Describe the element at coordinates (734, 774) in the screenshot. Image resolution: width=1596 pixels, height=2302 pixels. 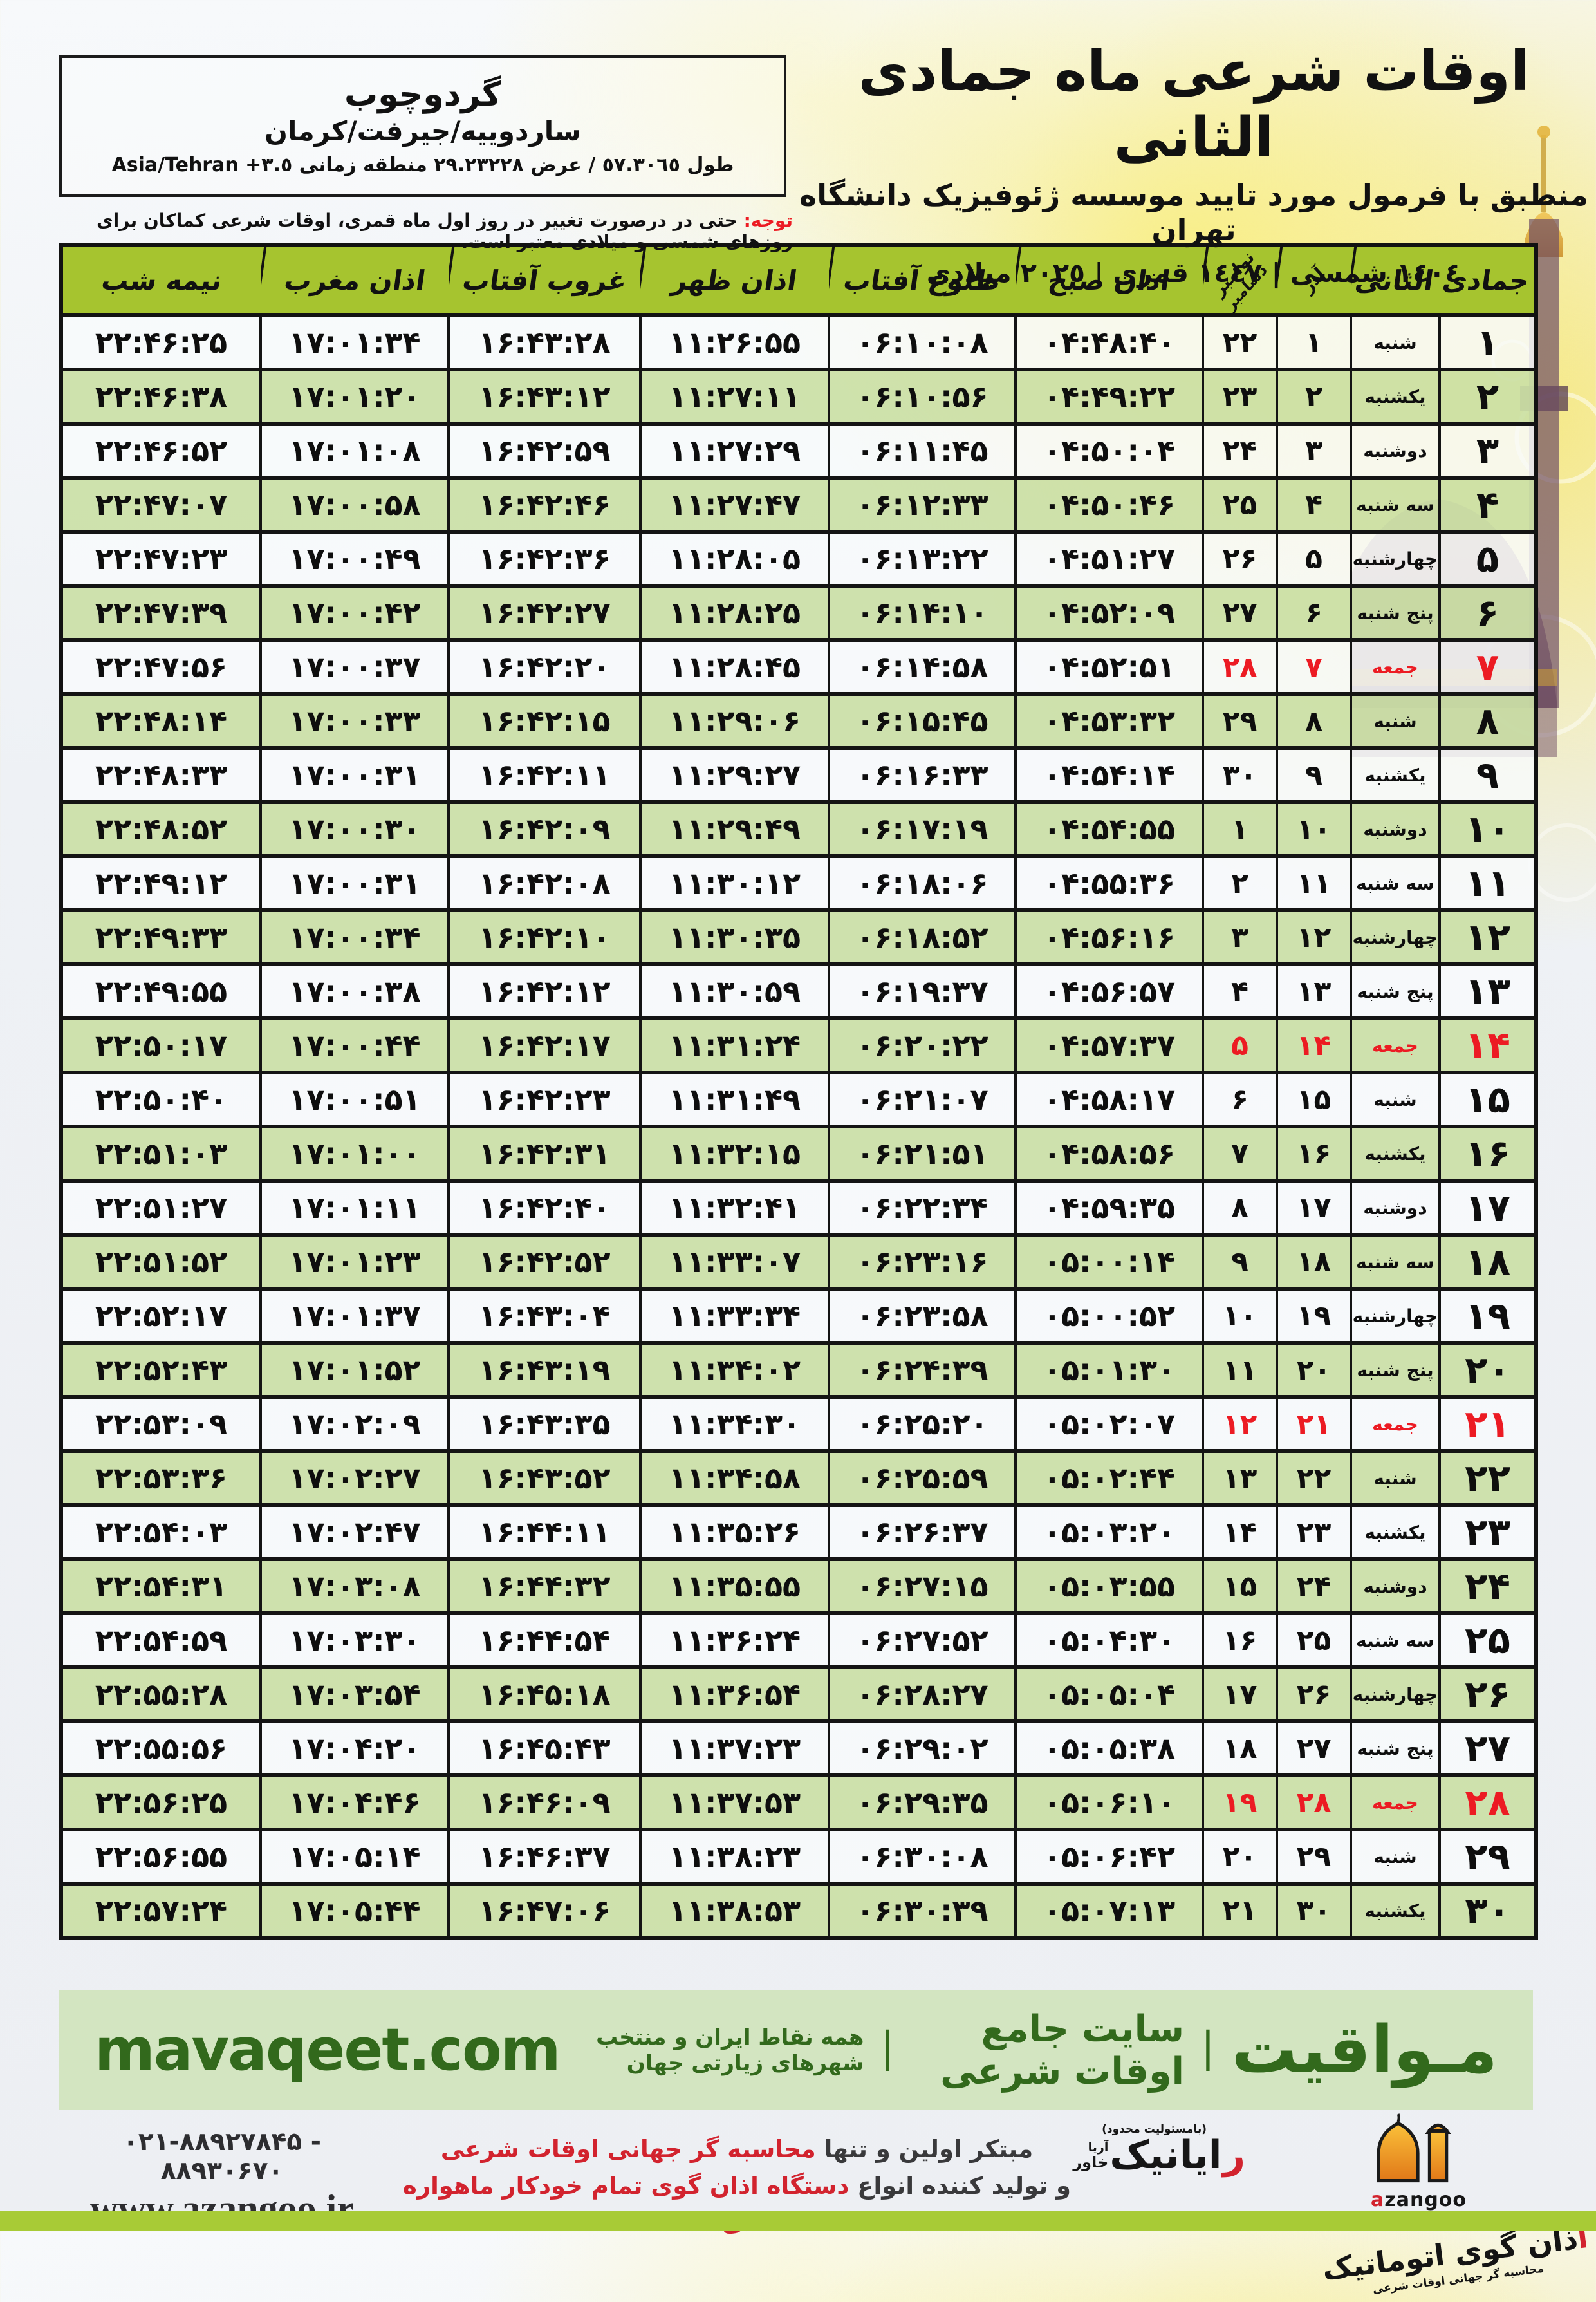
I see `cell-dhuhr: ۱۱:۲۹:۲۷` at that location.